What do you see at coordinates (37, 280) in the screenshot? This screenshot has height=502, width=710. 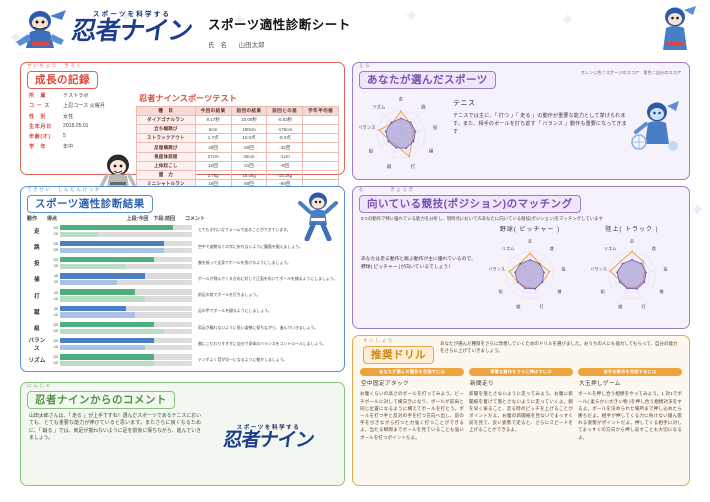 I see `bar-action-label: 捕` at bounding box center [37, 280].